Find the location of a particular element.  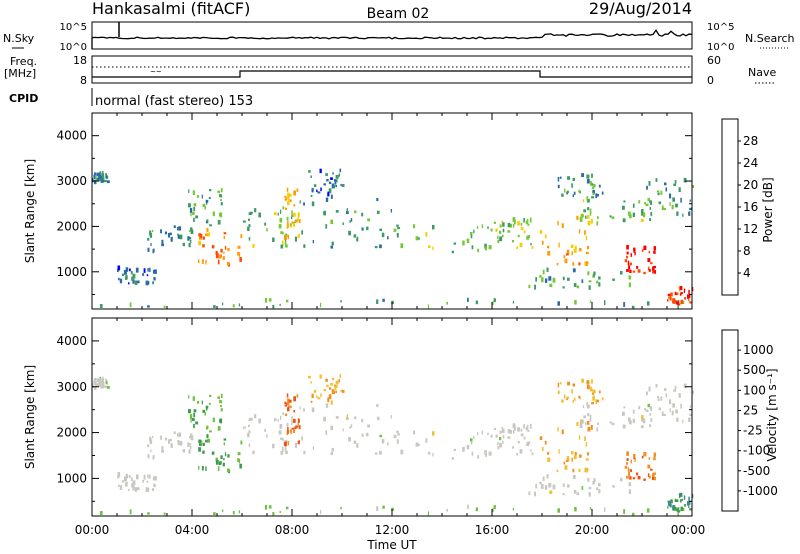

x-tick-label: 00:00 is located at coordinates (92, 530).